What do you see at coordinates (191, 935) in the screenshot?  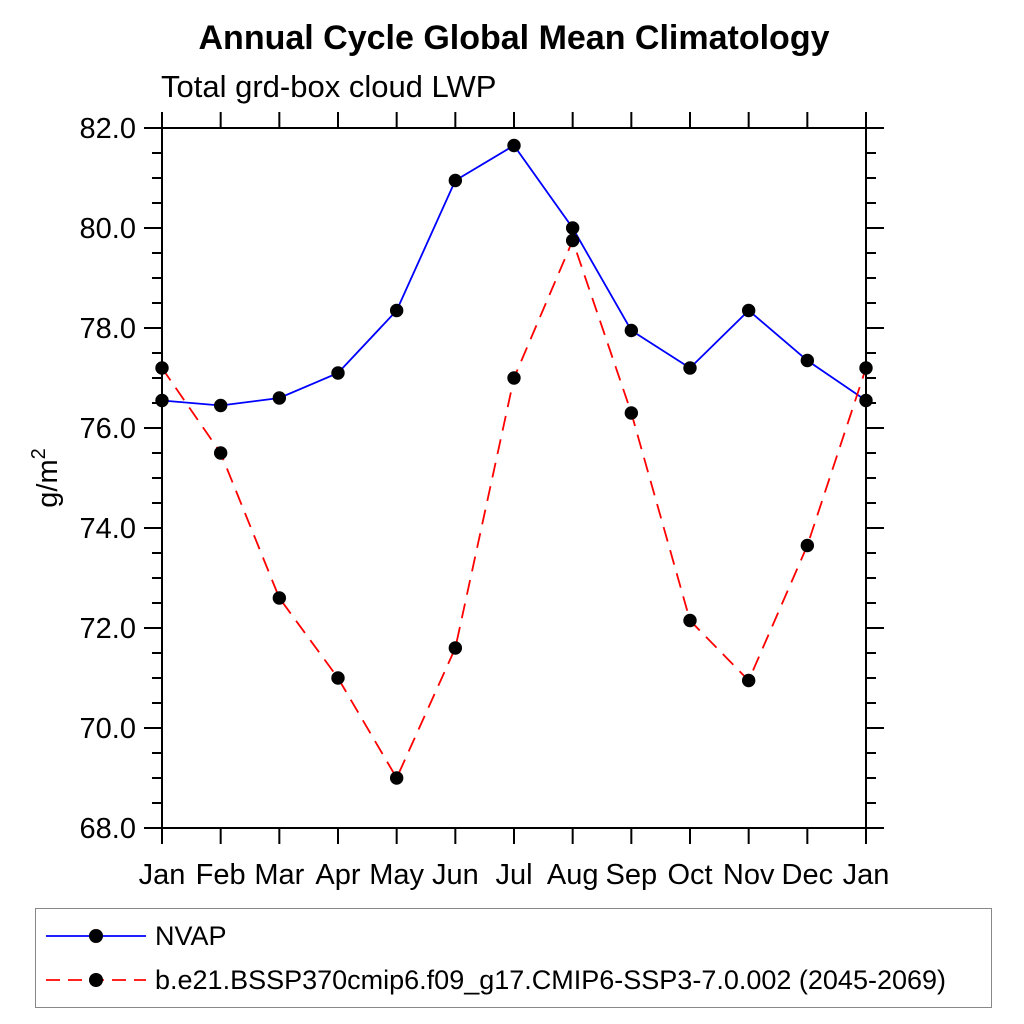 I see `legend-label-nvap: NVAP` at bounding box center [191, 935].